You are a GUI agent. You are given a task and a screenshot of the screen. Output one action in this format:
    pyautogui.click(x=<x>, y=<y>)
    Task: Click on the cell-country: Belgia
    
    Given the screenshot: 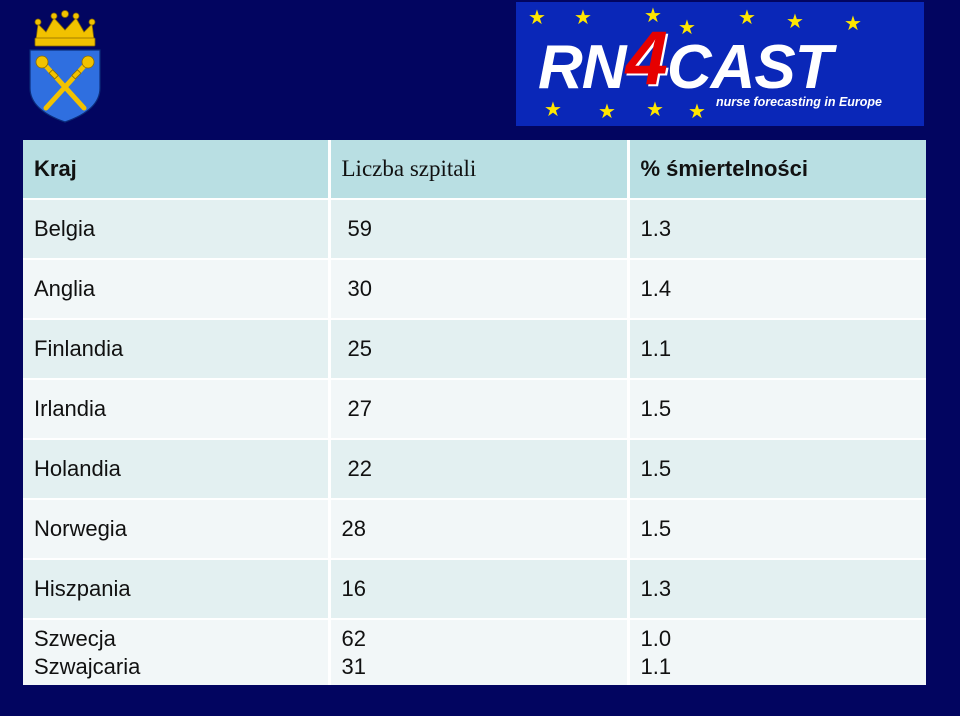 What is the action you would take?
    pyautogui.click(x=177, y=229)
    